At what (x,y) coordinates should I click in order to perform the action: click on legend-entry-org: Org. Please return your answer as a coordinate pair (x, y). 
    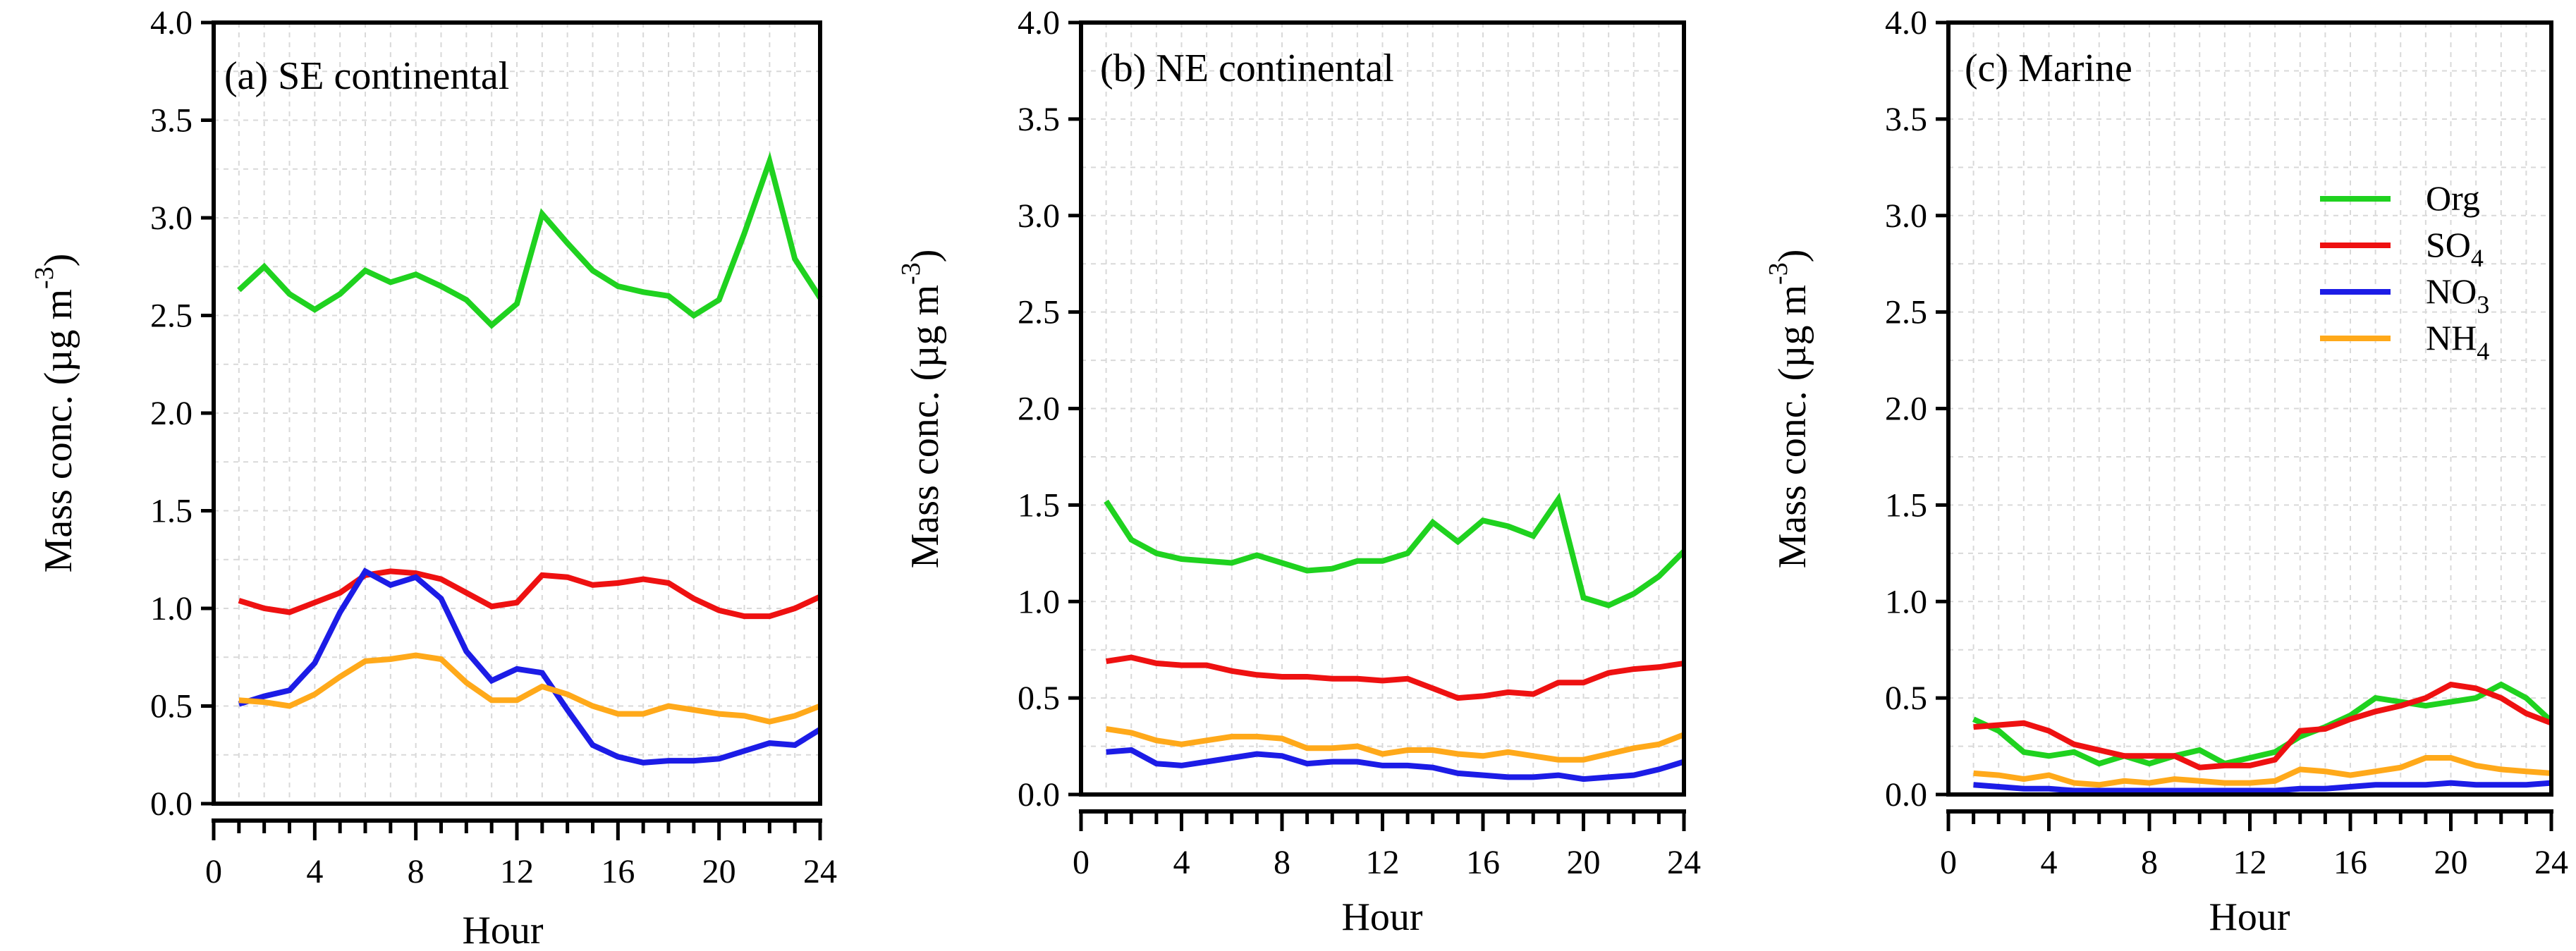
    Looking at the image, I should click on (2400, 198).